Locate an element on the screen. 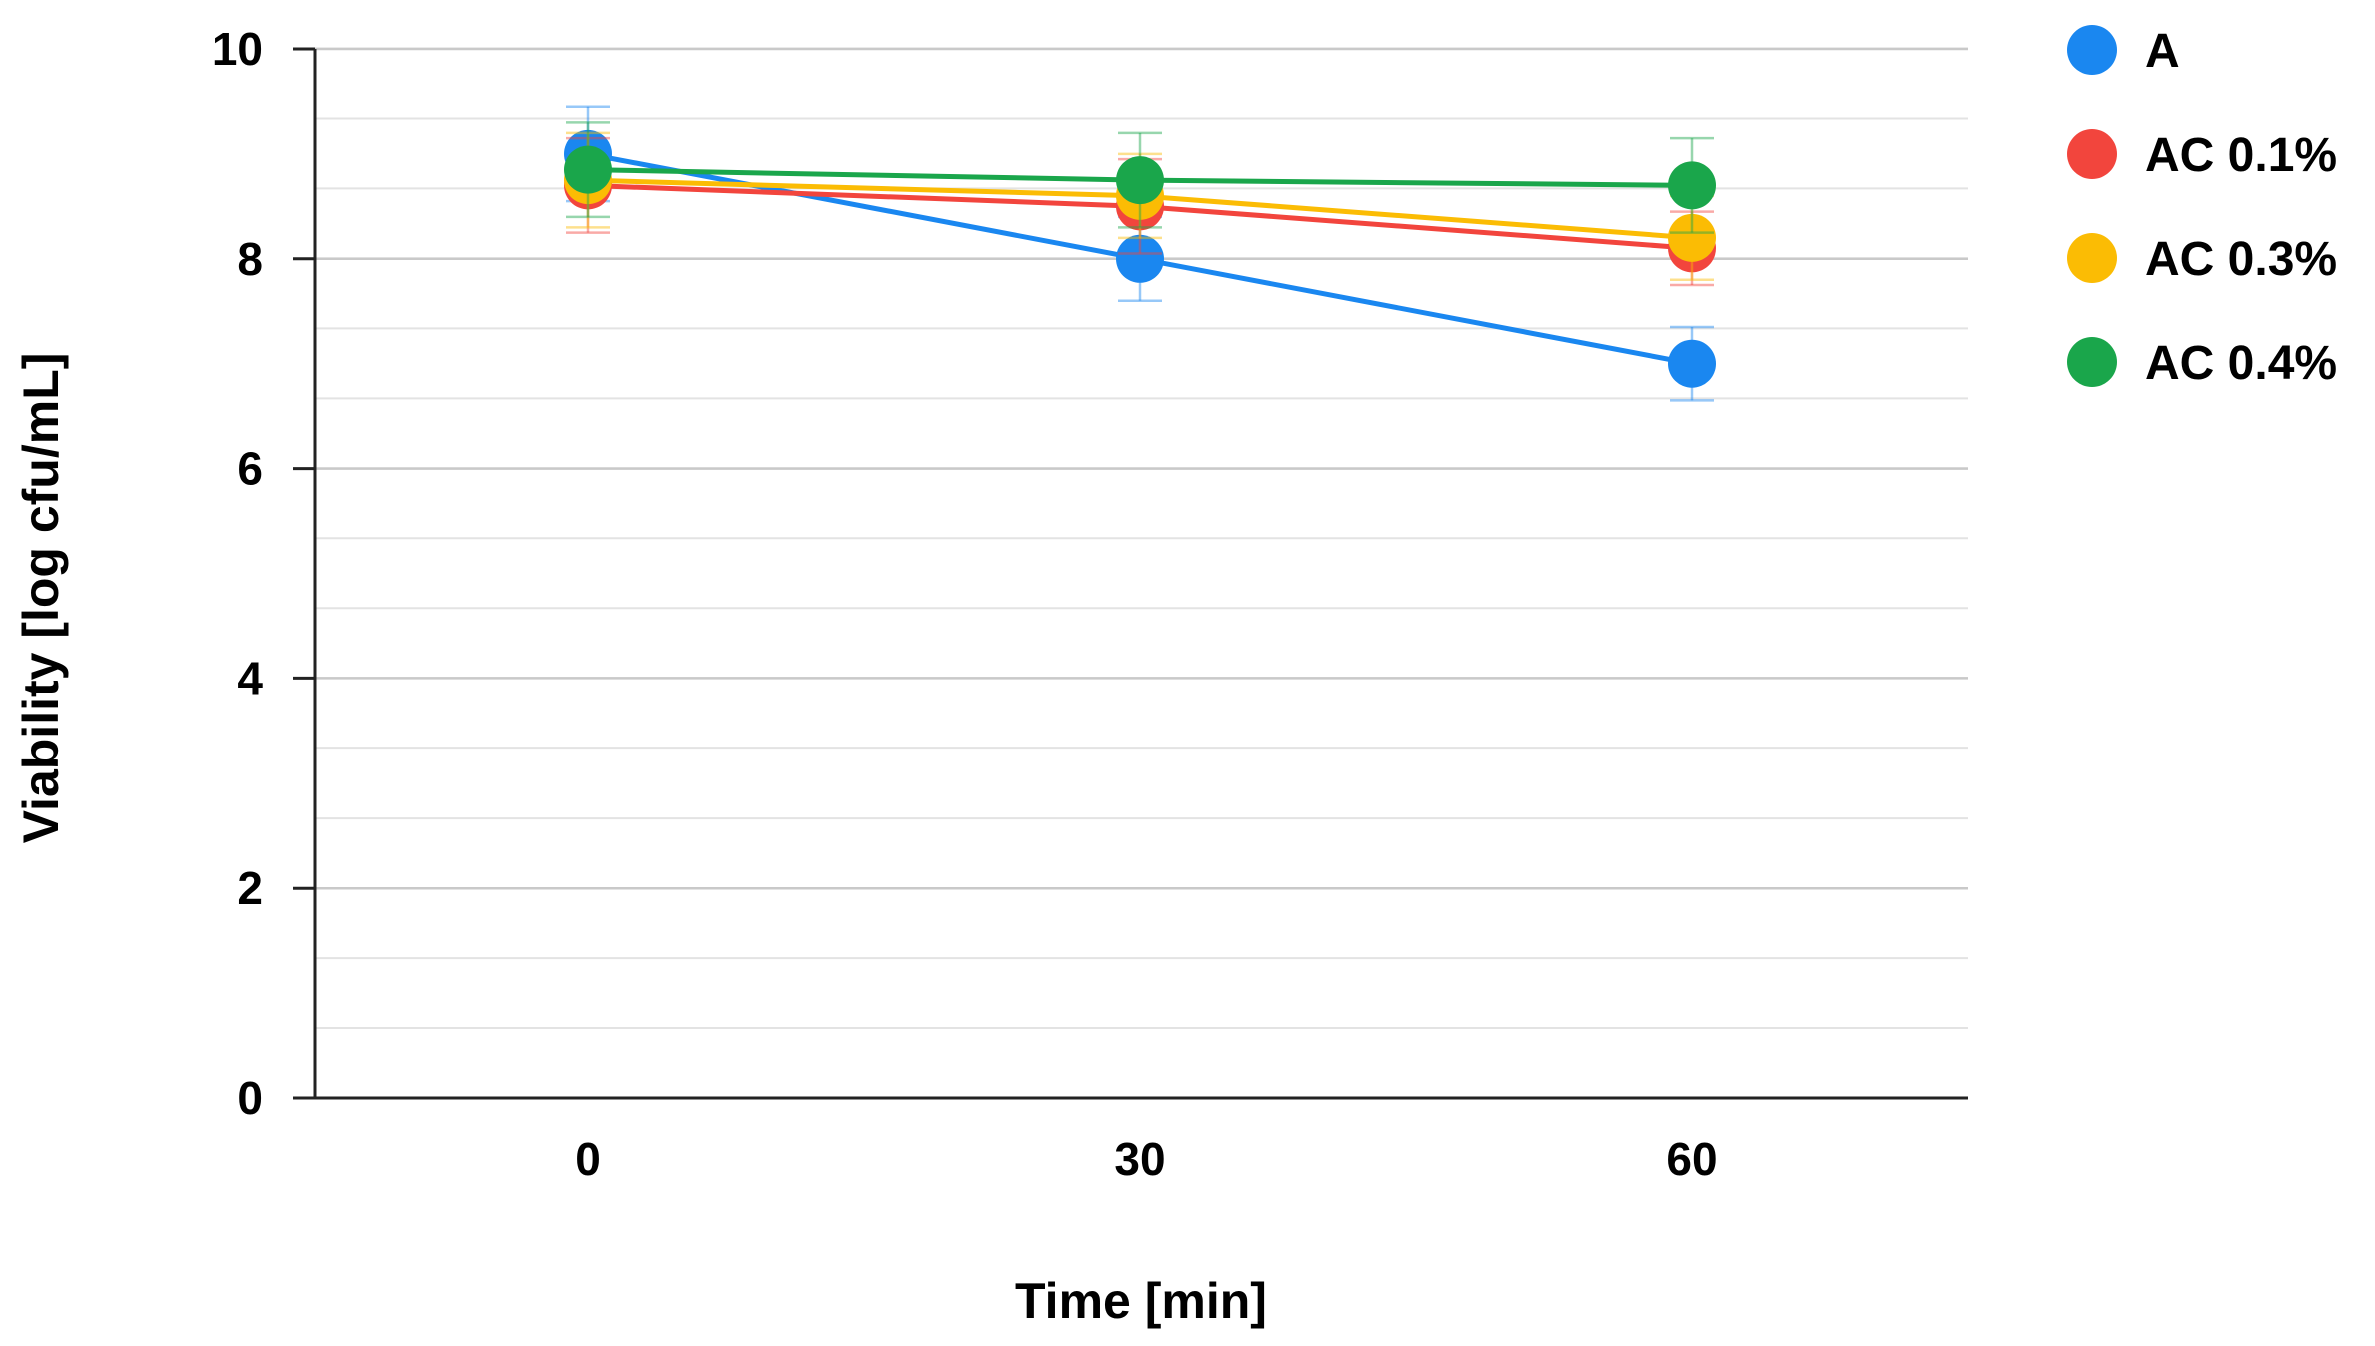  y-tick-label: 4 is located at coordinates (250, 678).